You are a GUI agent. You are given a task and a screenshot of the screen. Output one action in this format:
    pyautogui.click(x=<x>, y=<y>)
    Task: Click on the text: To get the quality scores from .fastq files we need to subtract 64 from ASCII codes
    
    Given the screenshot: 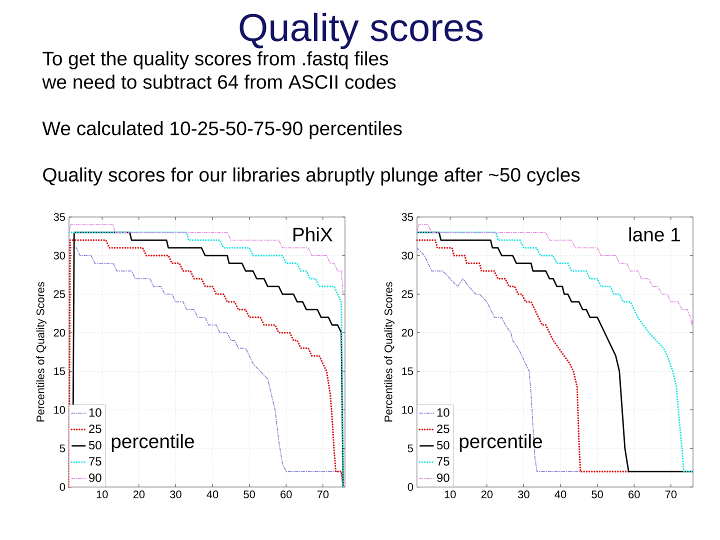 What is the action you would take?
    pyautogui.click(x=219, y=70)
    